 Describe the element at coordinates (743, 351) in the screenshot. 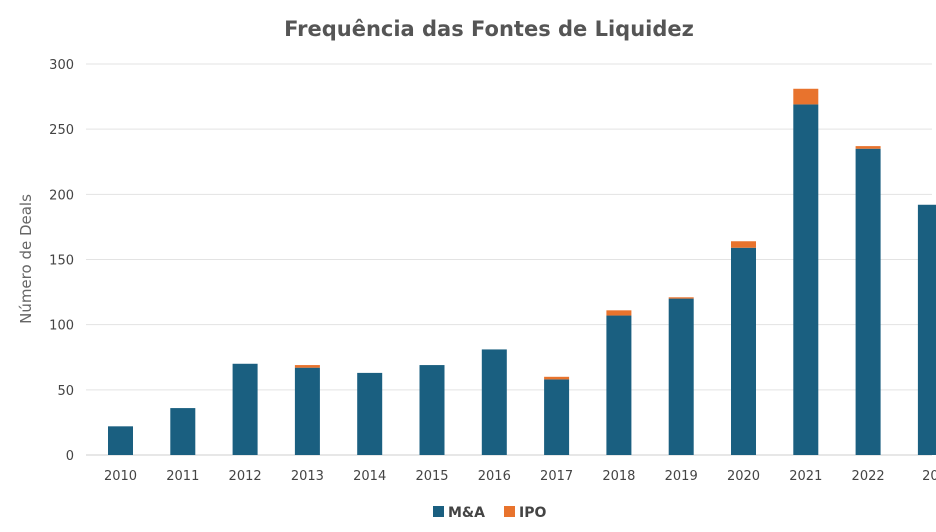

I see `bar-ma-2020` at that location.